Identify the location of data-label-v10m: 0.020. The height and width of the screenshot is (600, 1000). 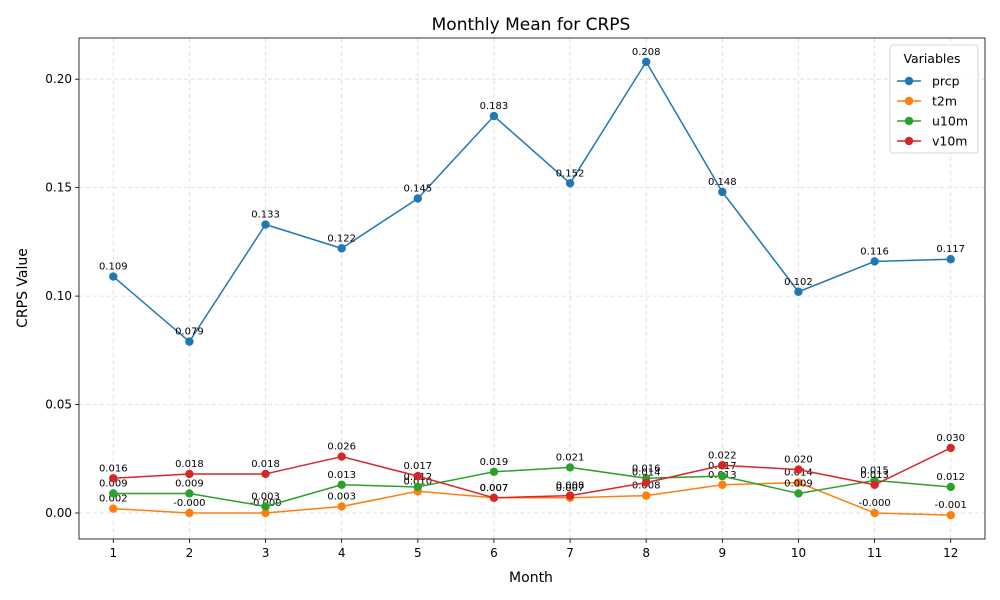
(798, 460).